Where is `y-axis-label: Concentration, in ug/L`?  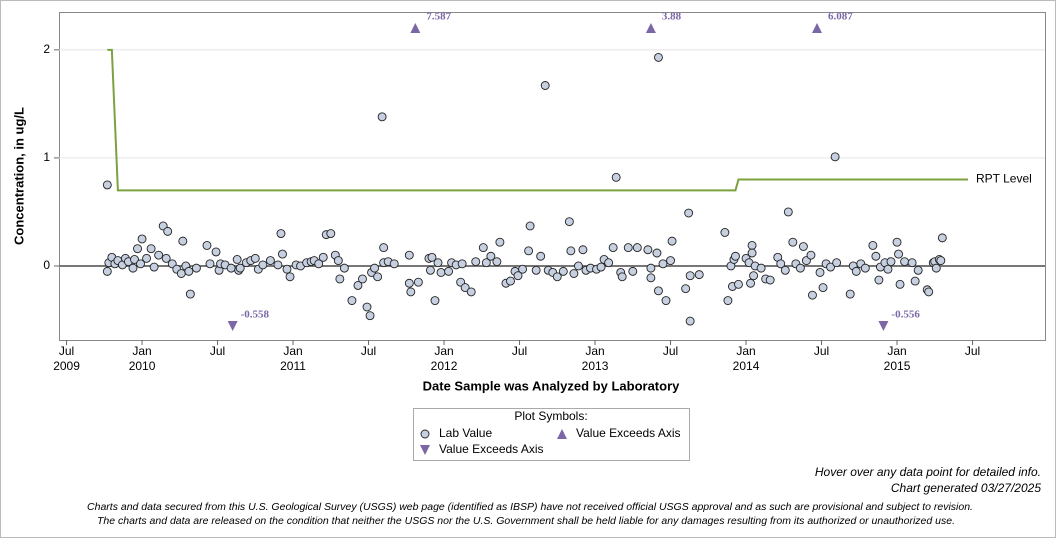
y-axis-label: Concentration, in ug/L is located at coordinates (18, 176).